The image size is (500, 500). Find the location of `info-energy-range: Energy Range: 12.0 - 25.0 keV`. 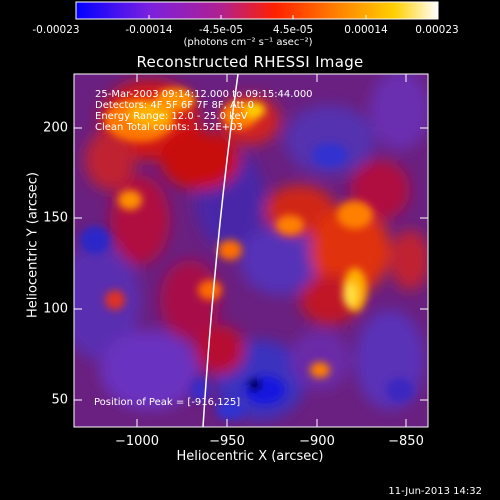

info-energy-range: Energy Range: 12.0 - 25.0 keV is located at coordinates (171, 116).